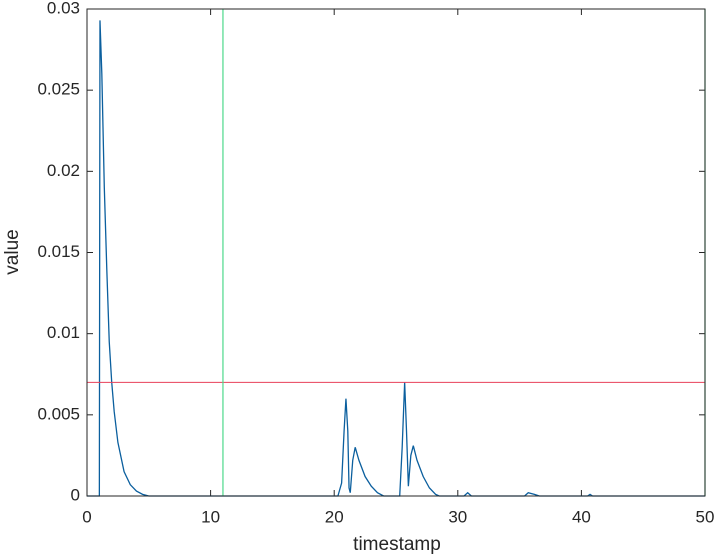  I want to click on x-tick-label: 50, so click(705, 516).